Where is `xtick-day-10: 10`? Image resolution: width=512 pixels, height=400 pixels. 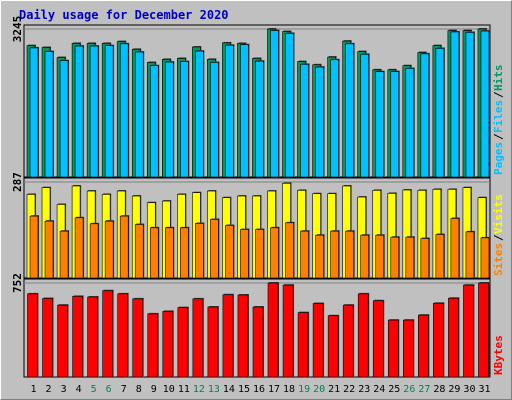
xtick-day-10: 10 is located at coordinates (169, 389).